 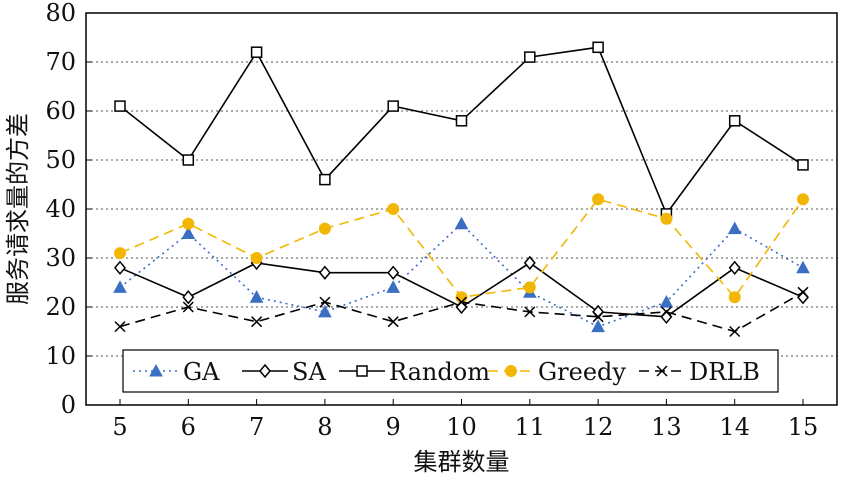 I want to click on legend: GA SA Random Greedy DRLB, so click(x=450, y=371).